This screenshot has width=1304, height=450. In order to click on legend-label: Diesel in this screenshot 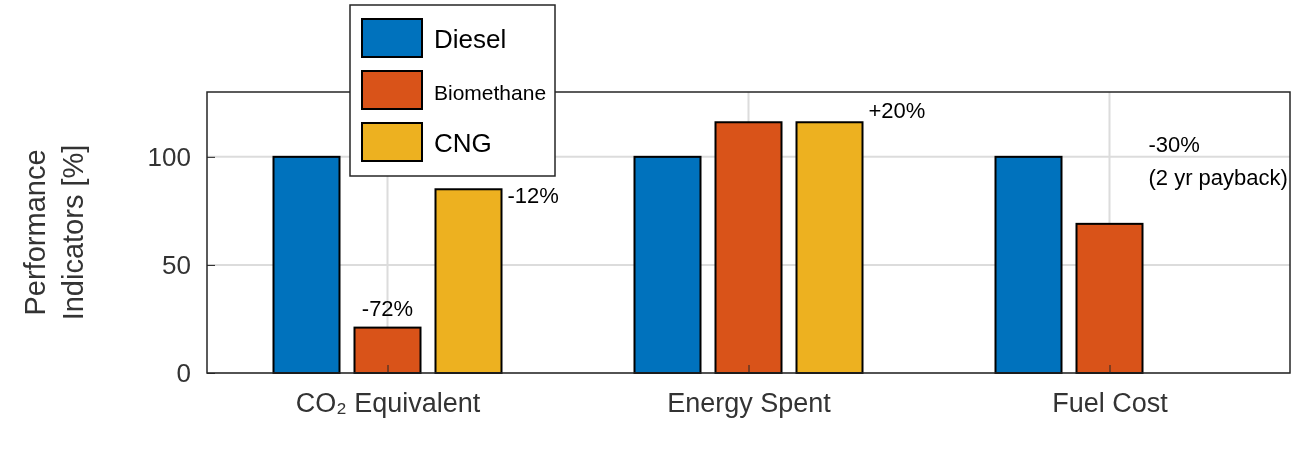, I will do `click(470, 39)`.